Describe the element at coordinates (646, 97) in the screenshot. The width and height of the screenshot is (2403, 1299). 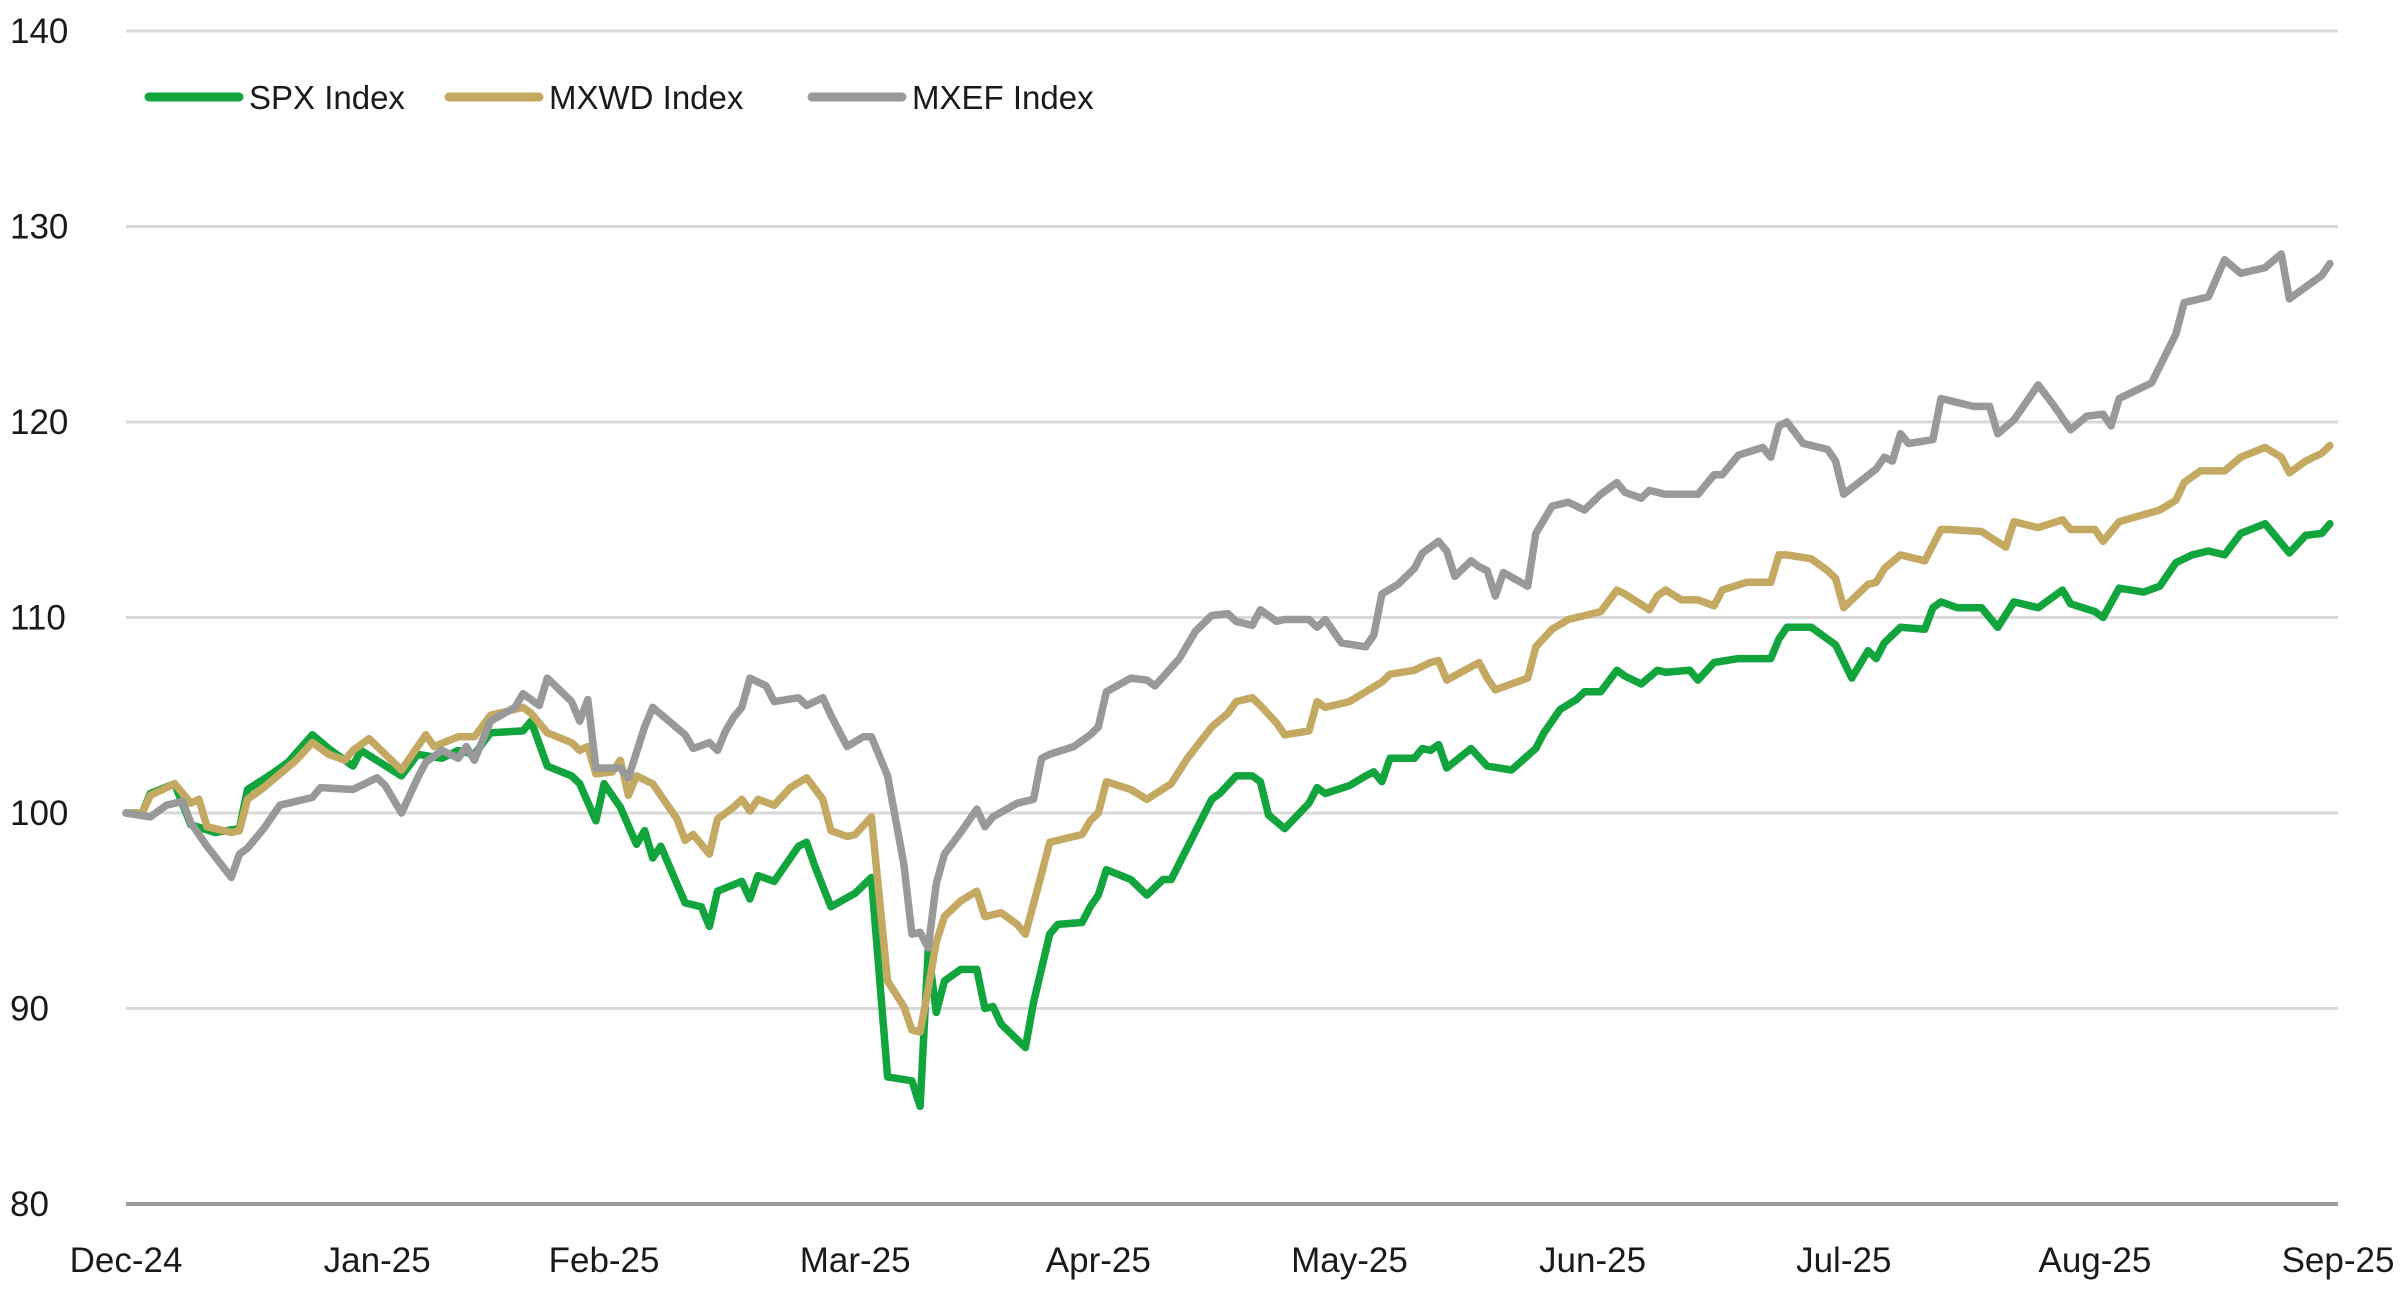
I see `legend-label: MXWD Index` at that location.